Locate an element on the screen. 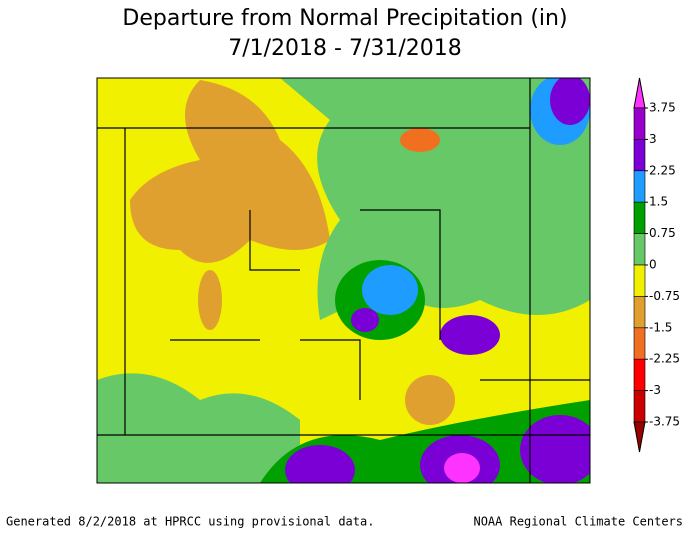 This screenshot has height=535, width=688. colorbar-label: 3.75 is located at coordinates (662, 108).